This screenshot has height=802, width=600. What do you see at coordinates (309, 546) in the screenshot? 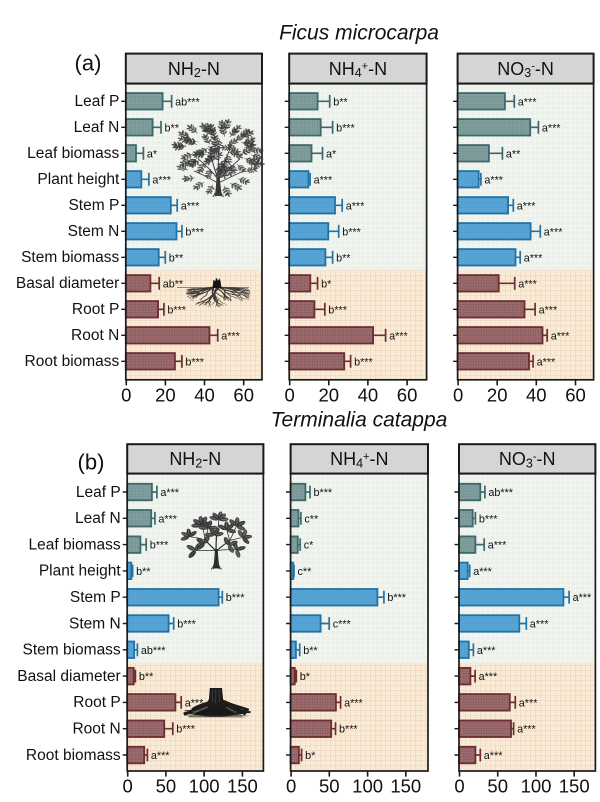
I see `svg-text: c*` at bounding box center [309, 546].